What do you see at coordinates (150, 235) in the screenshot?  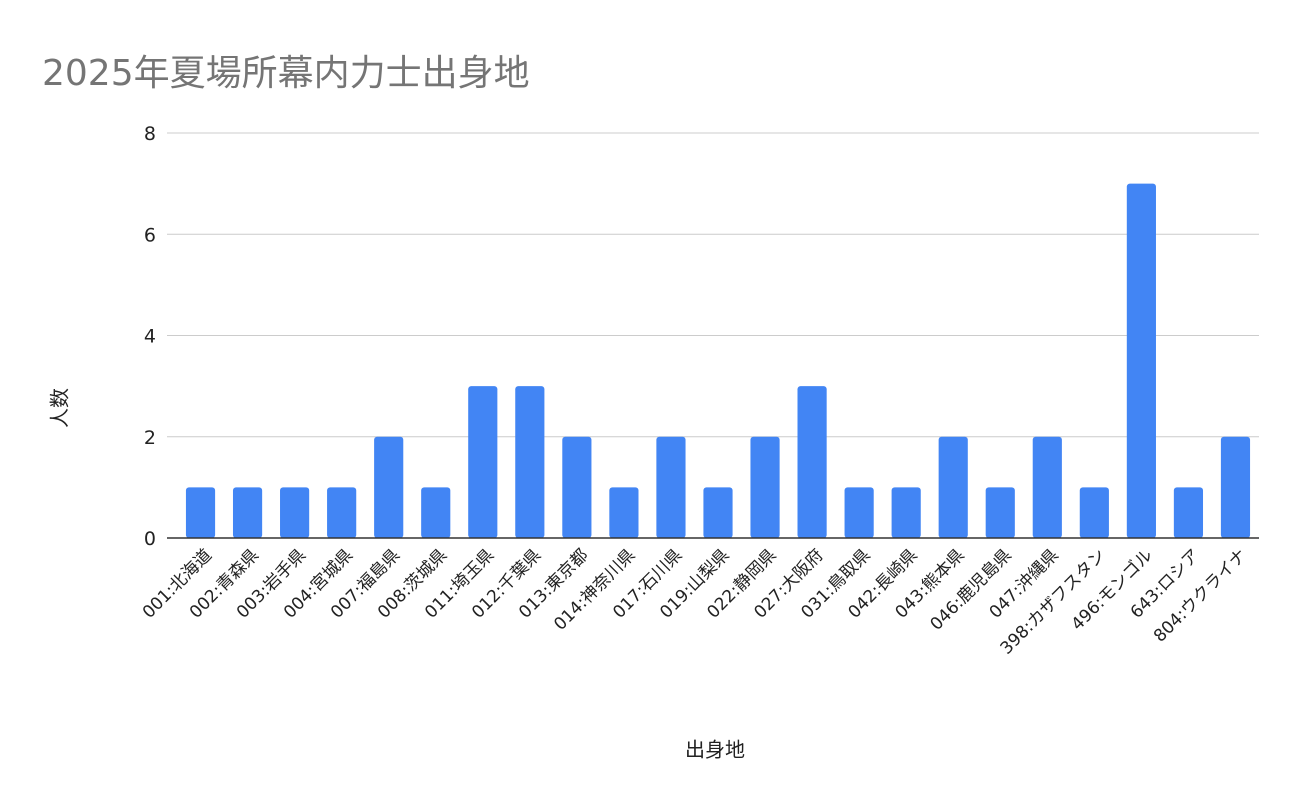 I see `y-tick-label: 6` at bounding box center [150, 235].